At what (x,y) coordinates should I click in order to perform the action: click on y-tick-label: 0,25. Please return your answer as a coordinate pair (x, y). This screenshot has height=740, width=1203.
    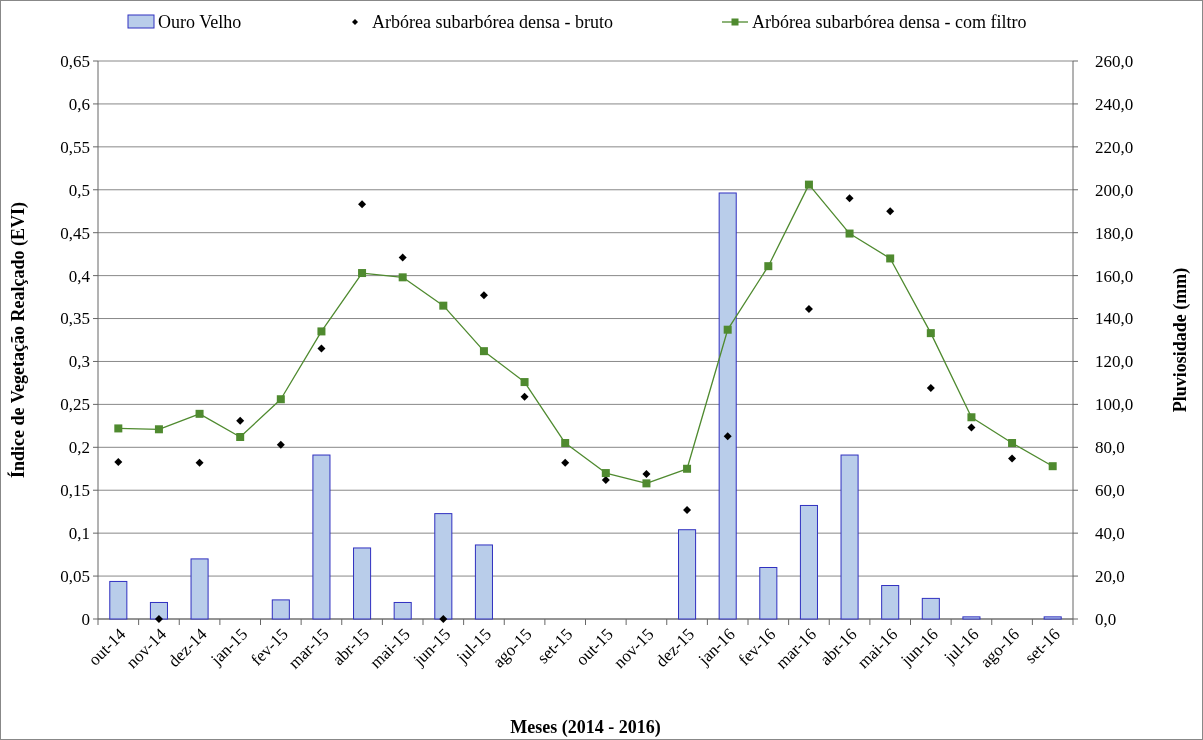
    Looking at the image, I should click on (75, 405).